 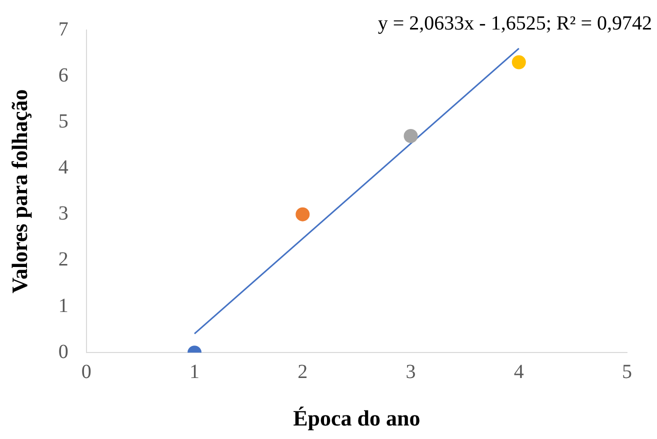 What do you see at coordinates (86, 371) in the screenshot?
I see `x-tick-label: 0` at bounding box center [86, 371].